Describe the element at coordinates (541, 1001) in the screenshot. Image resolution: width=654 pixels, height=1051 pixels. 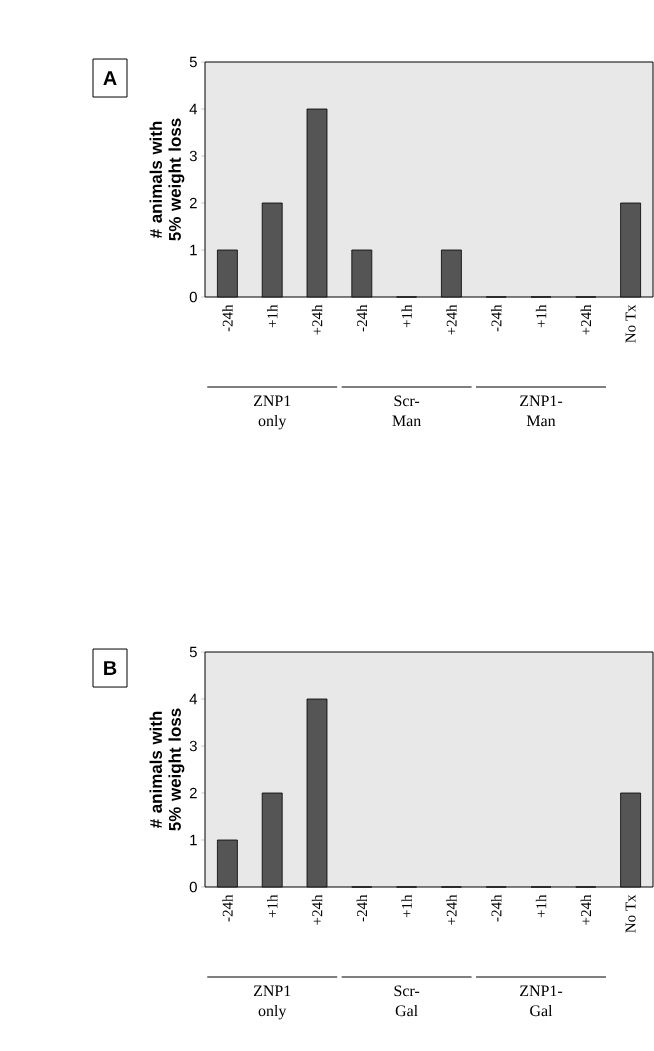
I see `text: ZNP1-Gal` at that location.